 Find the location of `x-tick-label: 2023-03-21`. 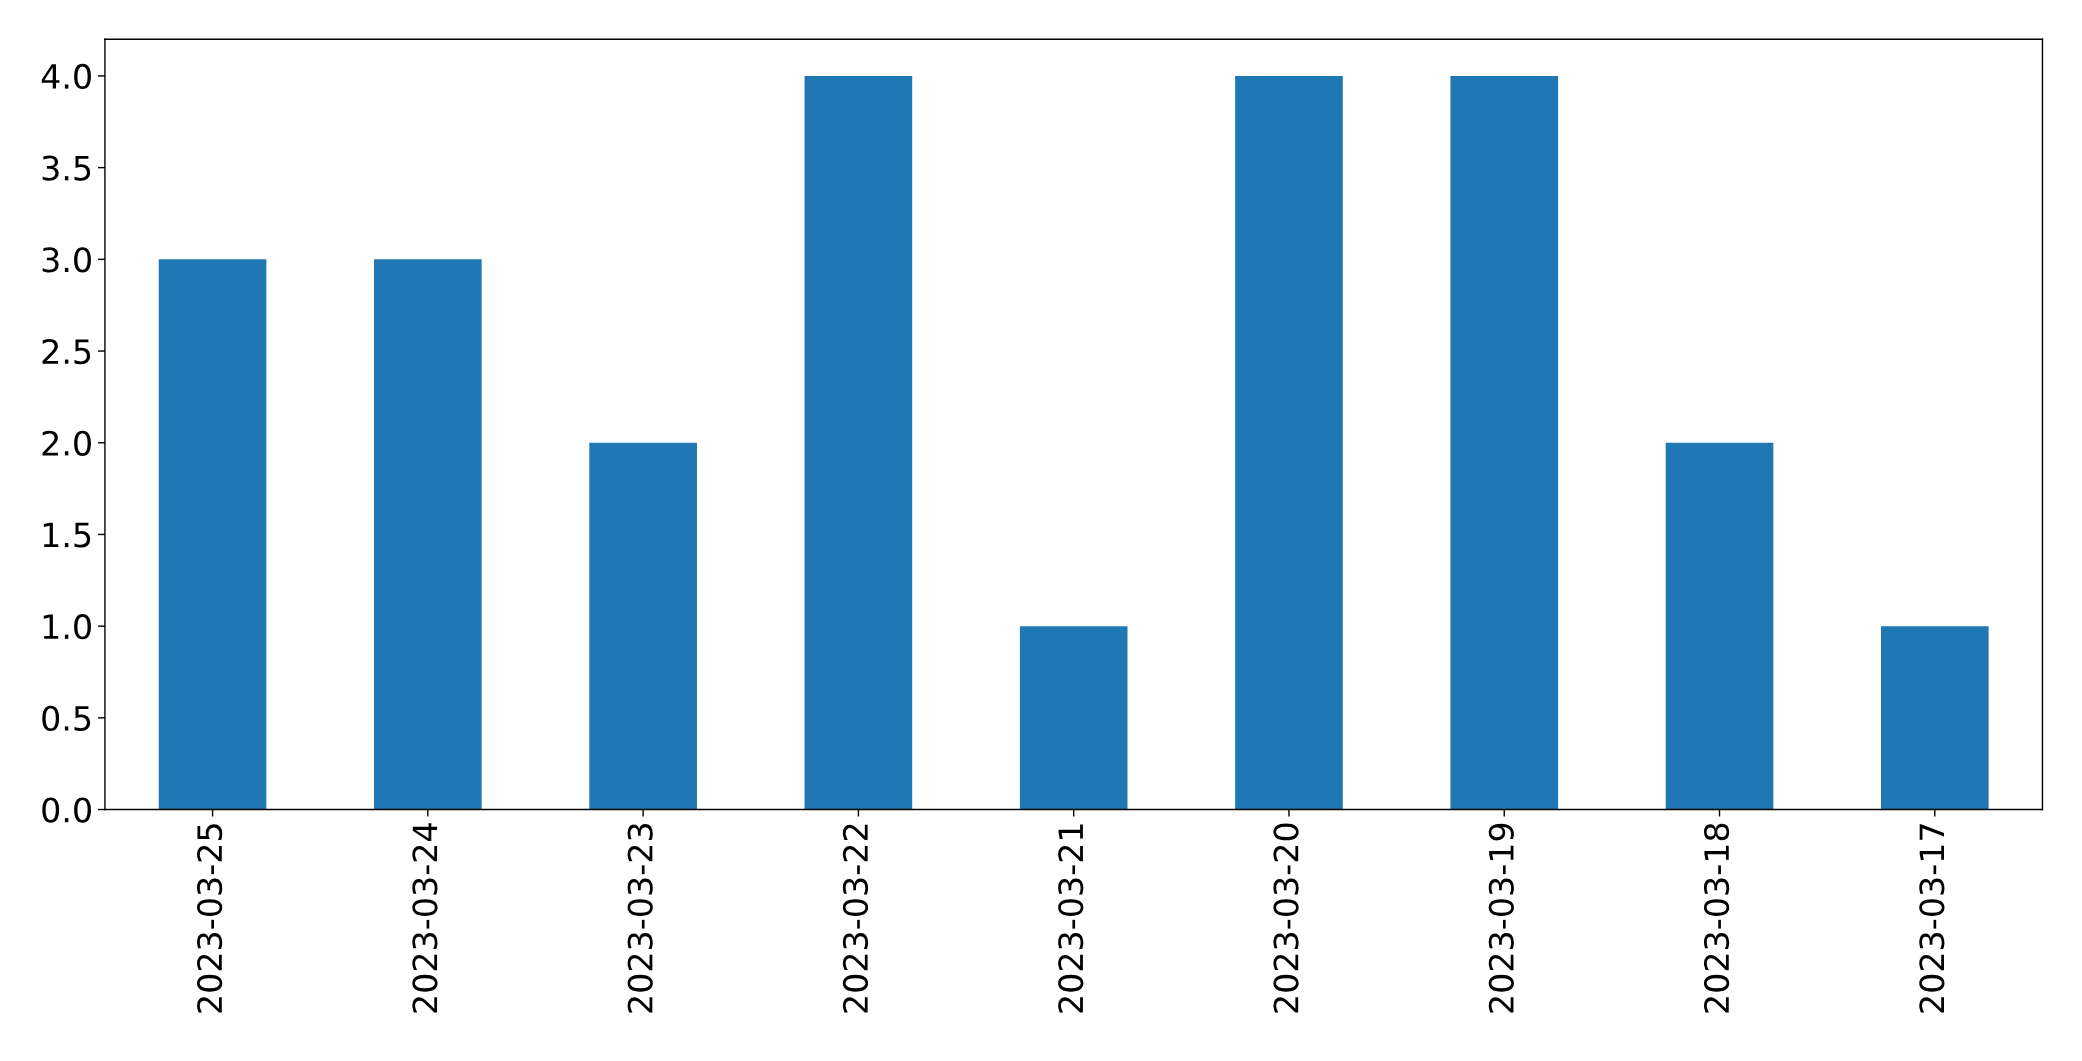

x-tick-label: 2023-03-21 is located at coordinates (1071, 918).